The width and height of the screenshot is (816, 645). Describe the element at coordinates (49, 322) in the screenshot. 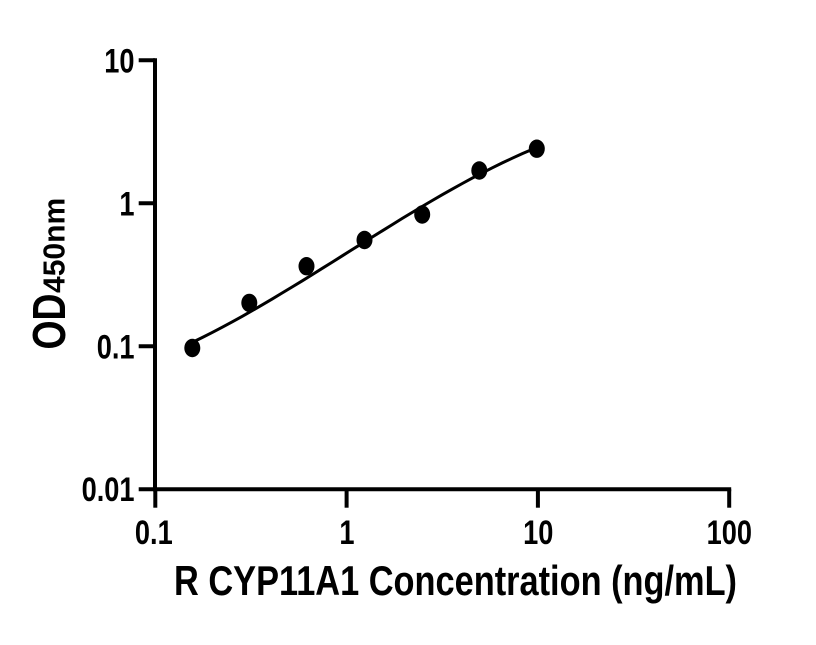

I see `svg-text: OD` at that location.